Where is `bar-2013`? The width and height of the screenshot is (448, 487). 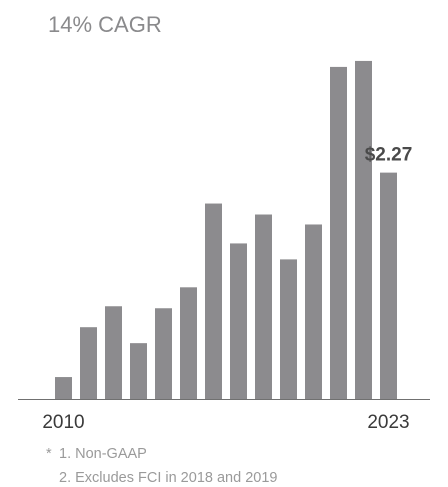 bar-2013 is located at coordinates (138, 371).